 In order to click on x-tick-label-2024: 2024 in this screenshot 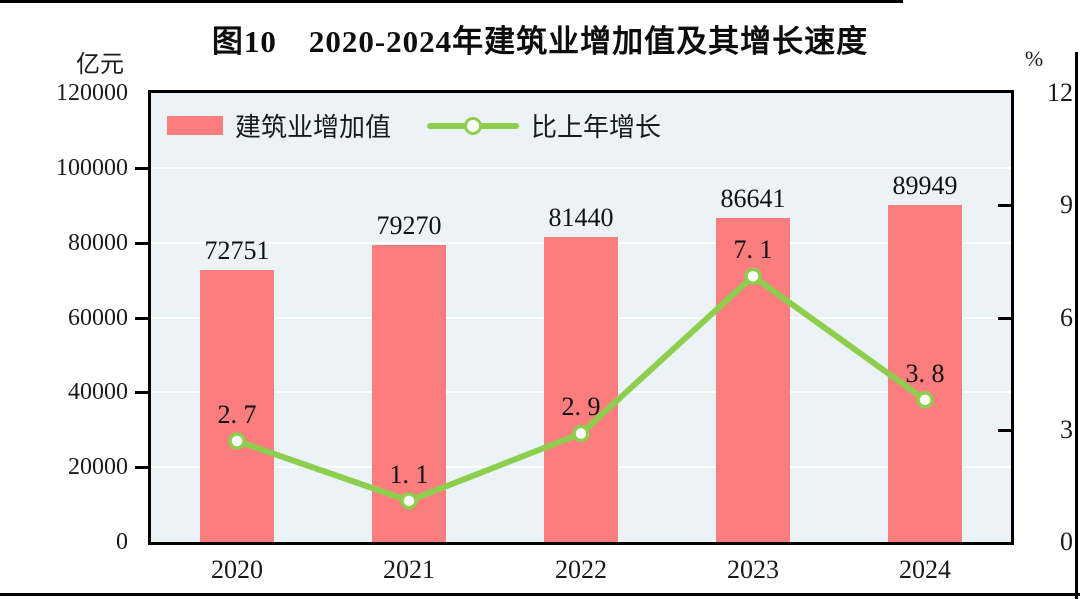, I will do `click(925, 569)`.